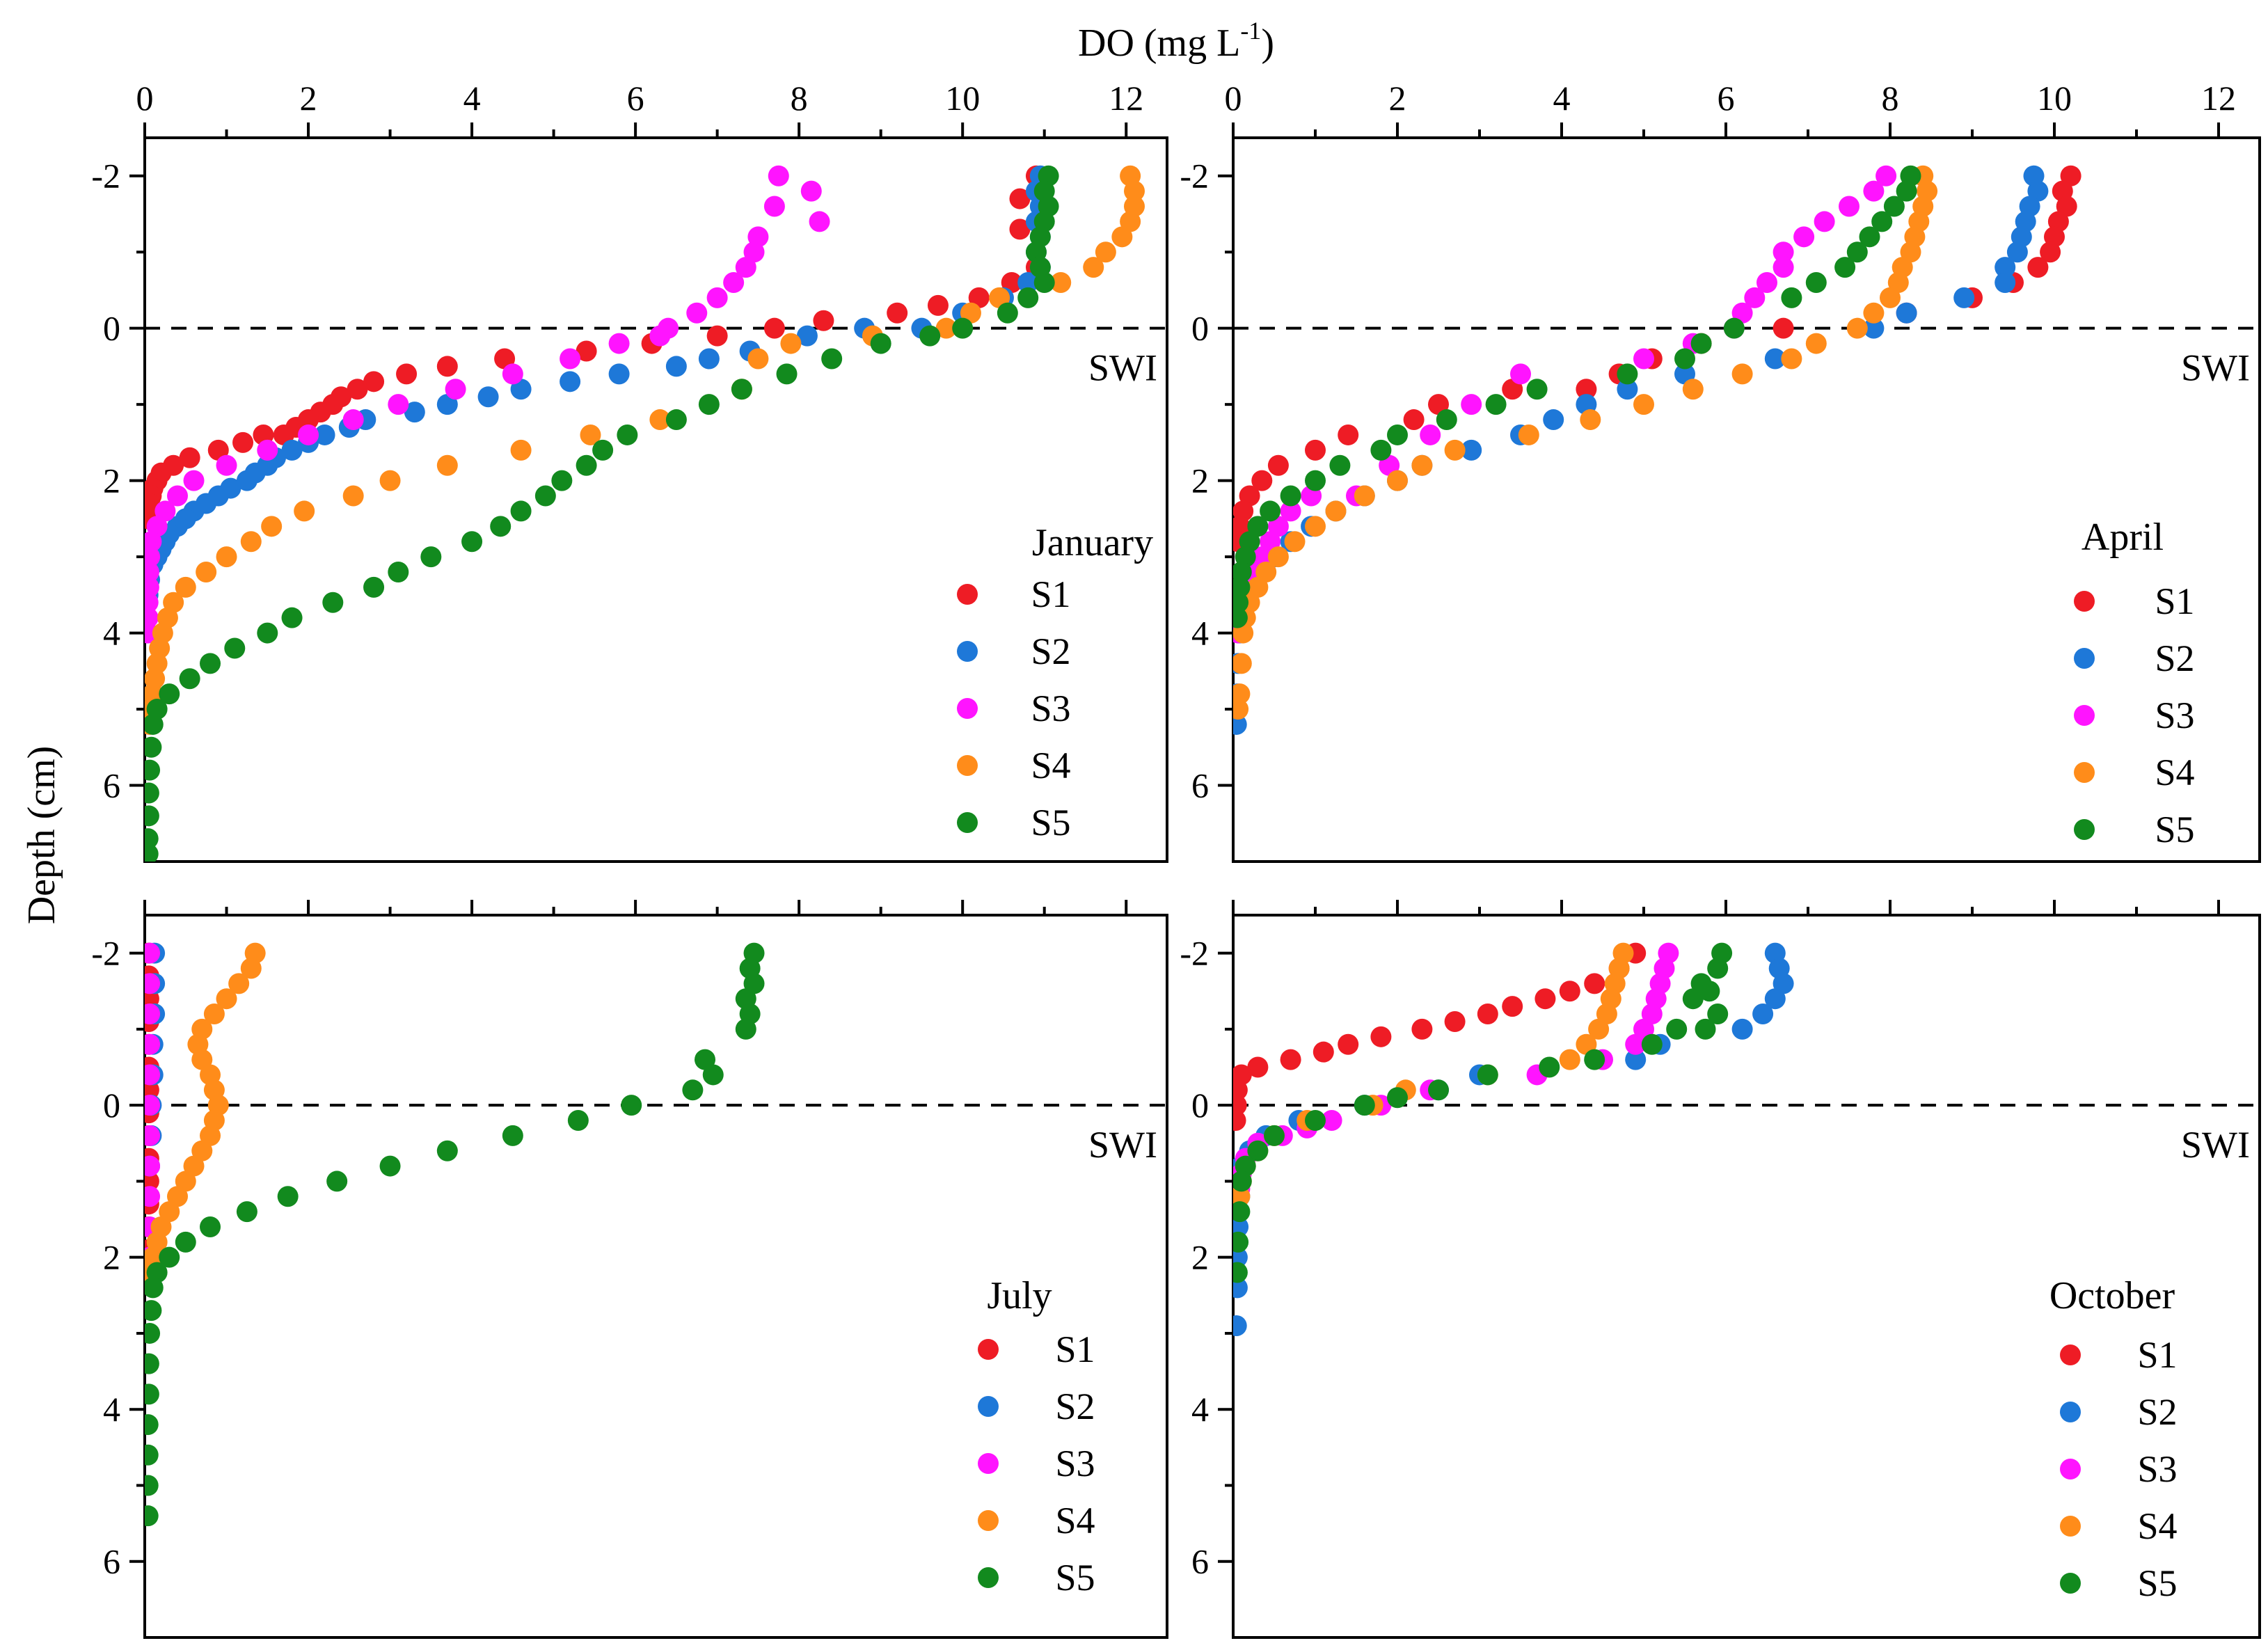 This screenshot has height=1650, width=2268. What do you see at coordinates (1200, 634) in the screenshot?
I see `y-tick-label: 4` at bounding box center [1200, 634].